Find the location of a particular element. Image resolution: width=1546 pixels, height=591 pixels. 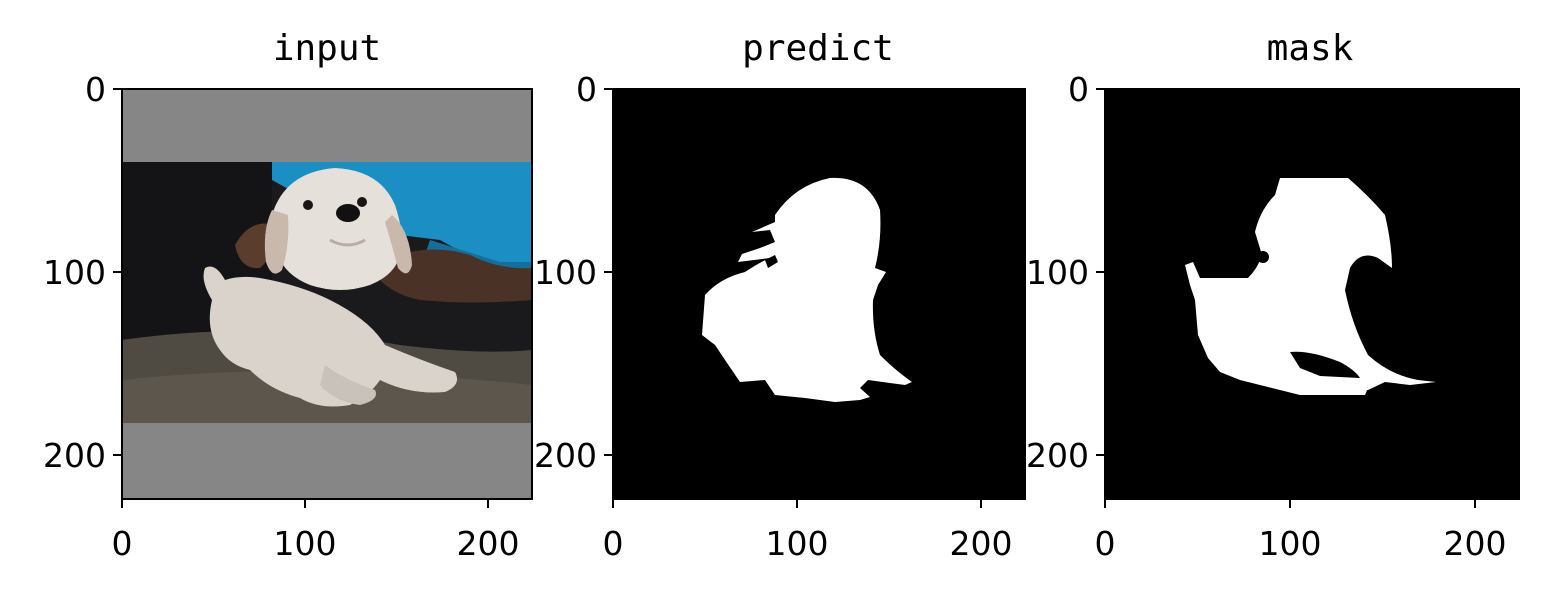

panel-title-mask: mask is located at coordinates (1310, 48).